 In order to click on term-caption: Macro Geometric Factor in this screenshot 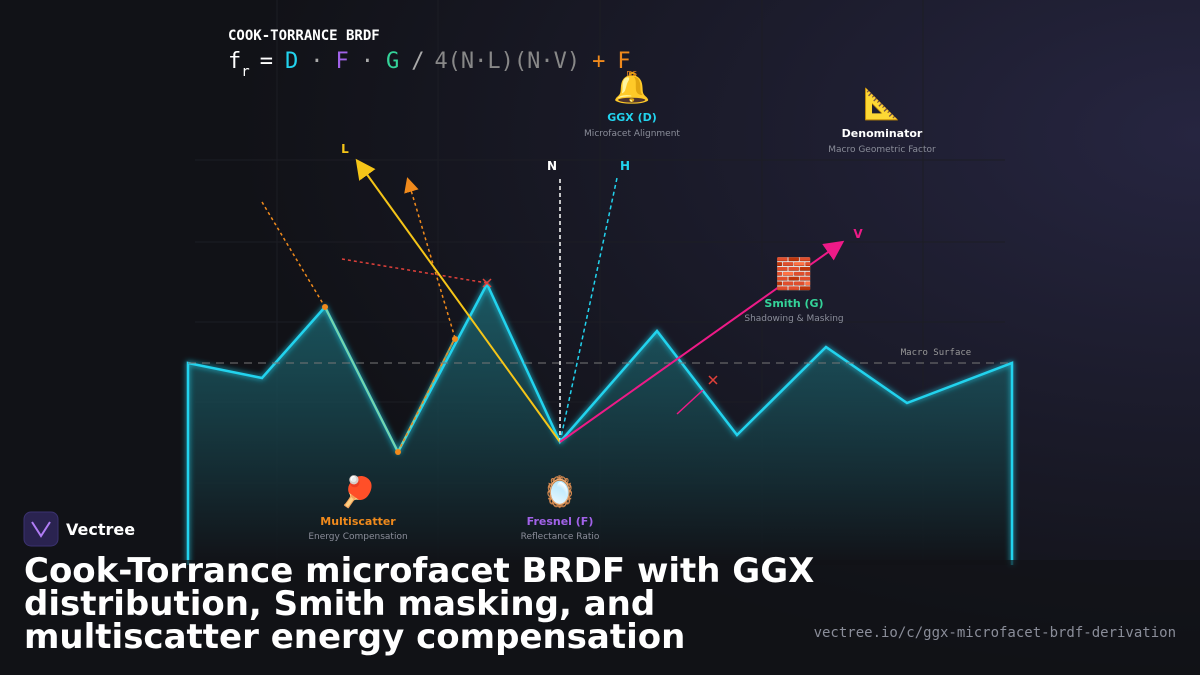, I will do `click(882, 150)`.